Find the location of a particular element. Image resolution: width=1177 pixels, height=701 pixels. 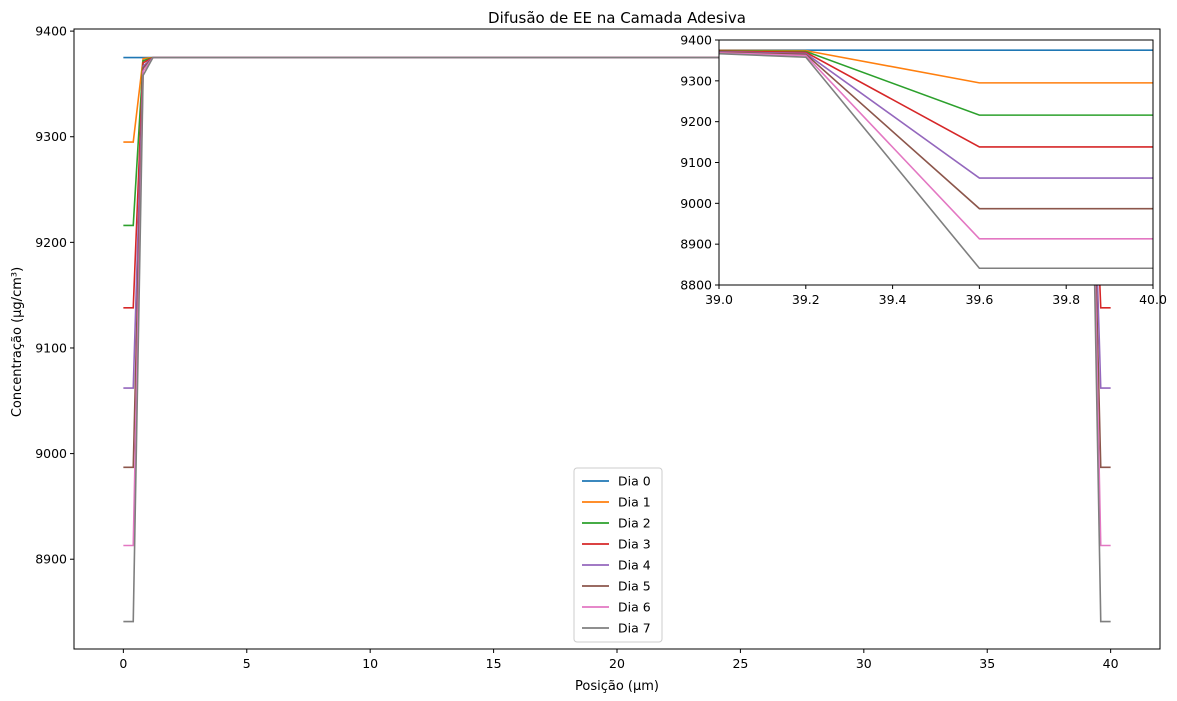

main-x-tick-label: 5 is located at coordinates (247, 663).